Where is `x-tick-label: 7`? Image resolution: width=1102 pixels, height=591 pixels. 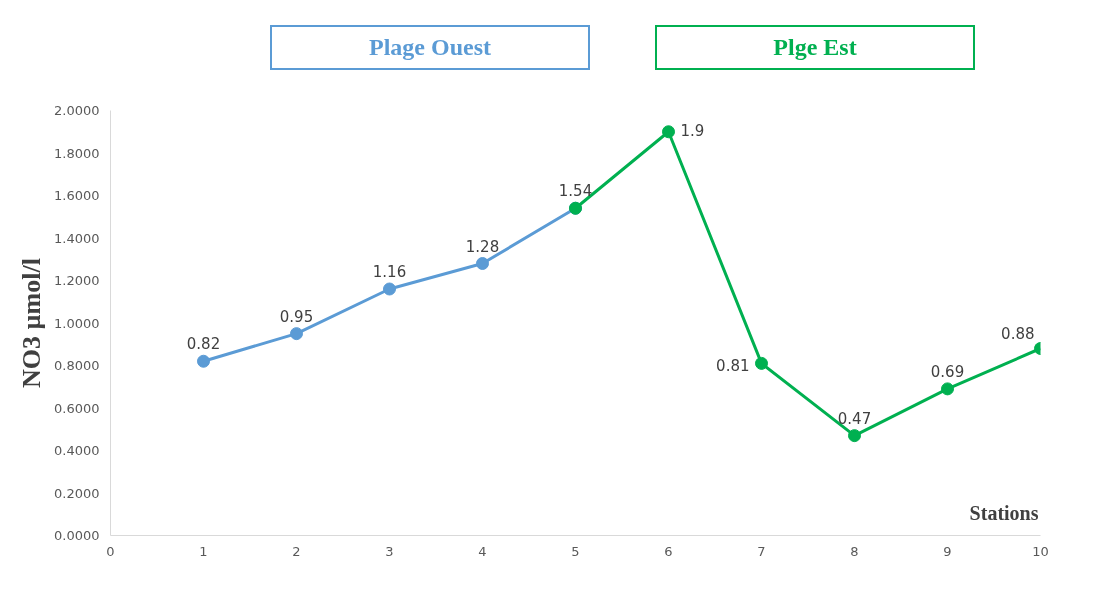
x-tick-label: 7 is located at coordinates (761, 551).